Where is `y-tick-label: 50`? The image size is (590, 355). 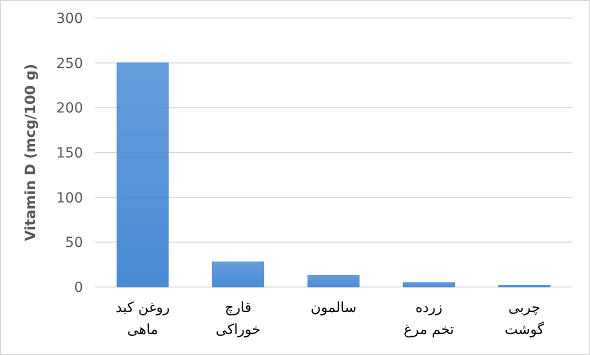 y-tick-label: 50 is located at coordinates (74, 243).